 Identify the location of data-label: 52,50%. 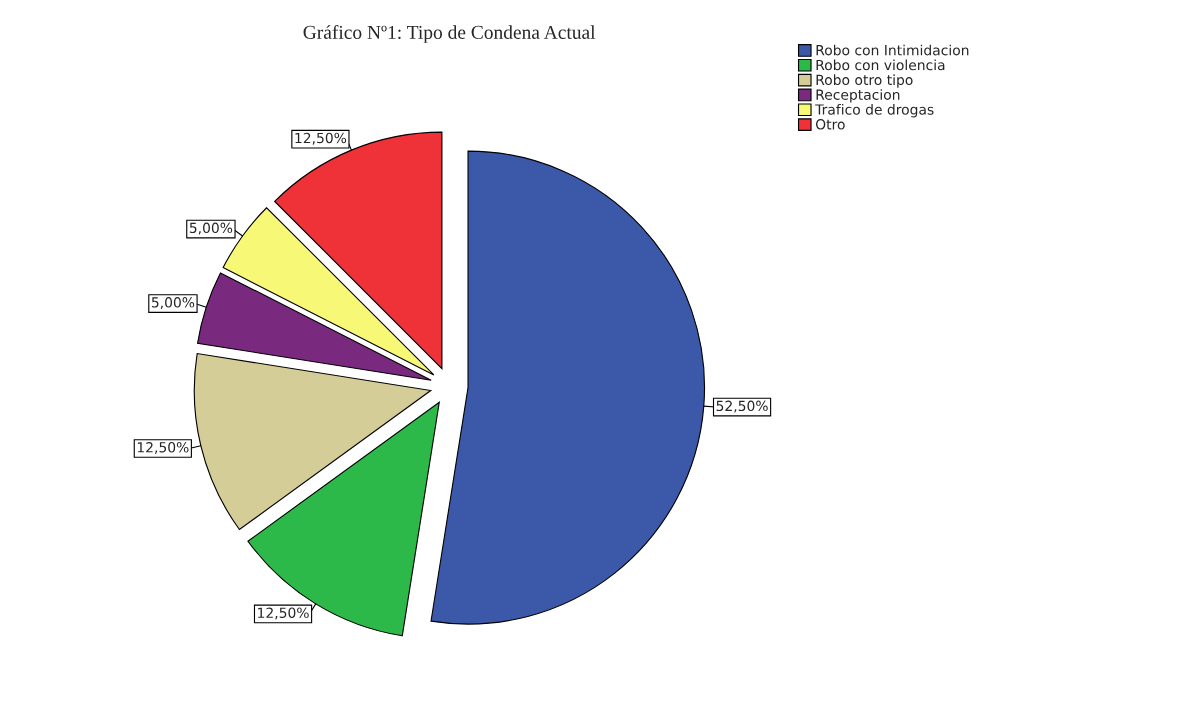
(742, 406).